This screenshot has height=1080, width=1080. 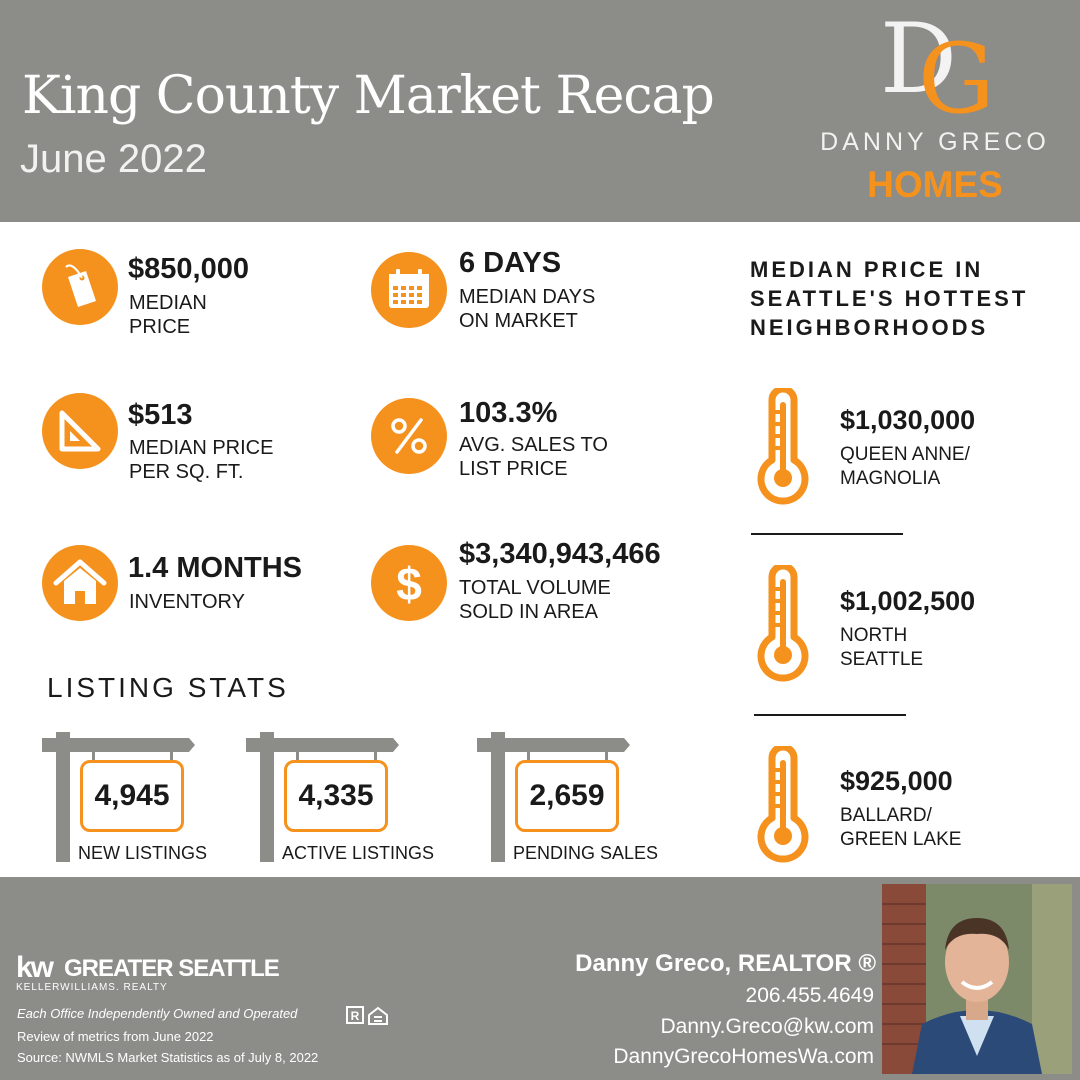 What do you see at coordinates (977, 979) in the screenshot?
I see `agent-photo` at bounding box center [977, 979].